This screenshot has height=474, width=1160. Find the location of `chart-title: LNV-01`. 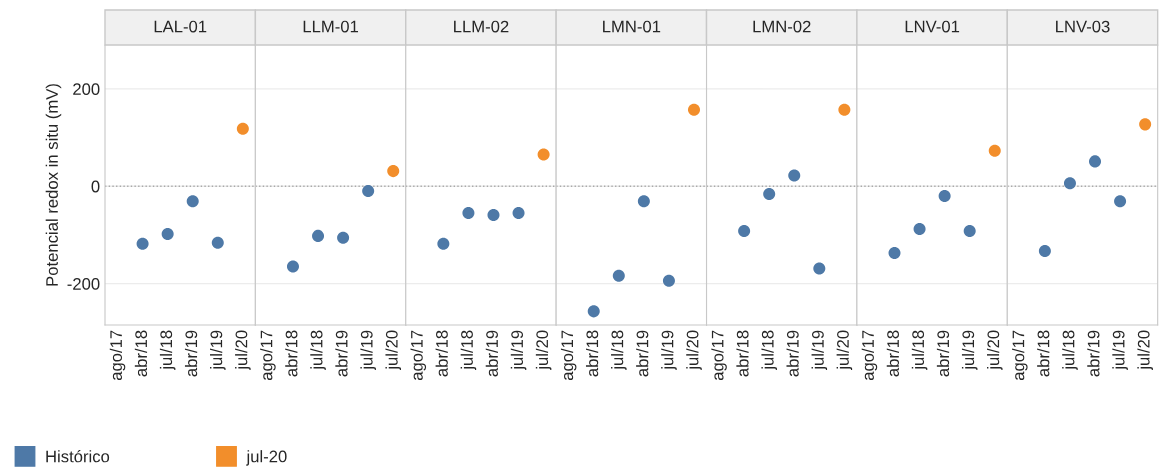

chart-title: LNV-01 is located at coordinates (932, 26).